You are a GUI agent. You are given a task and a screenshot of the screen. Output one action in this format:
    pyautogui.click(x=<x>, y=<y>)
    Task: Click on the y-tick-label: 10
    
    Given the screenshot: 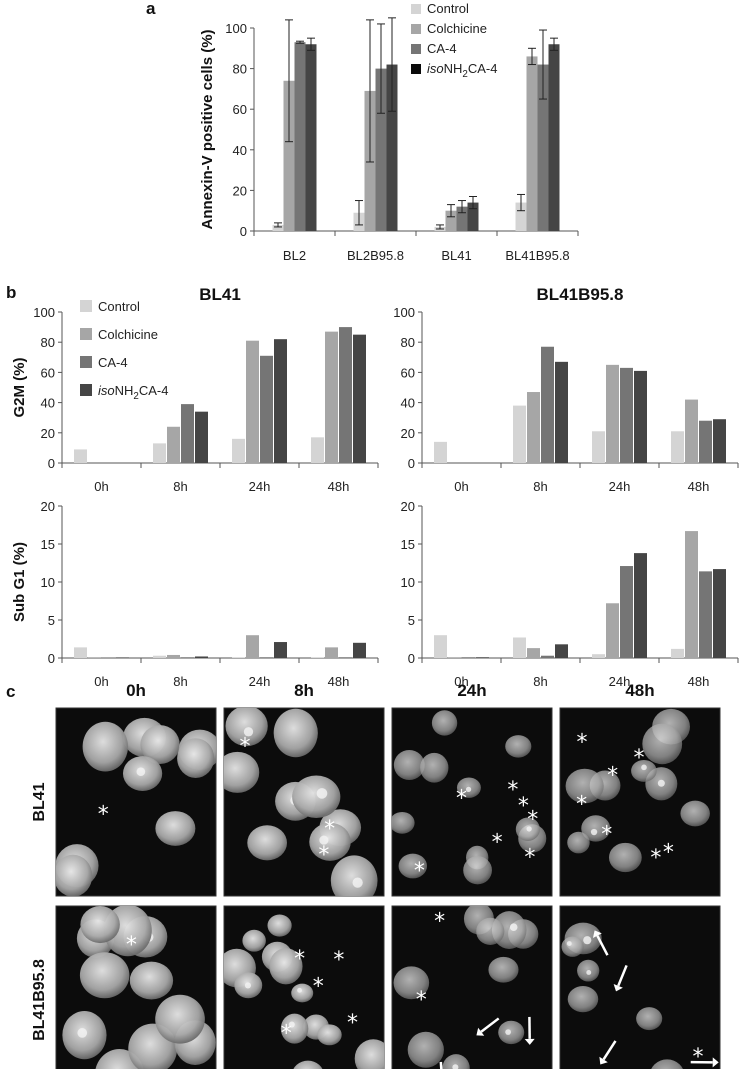 What is the action you would take?
    pyautogui.click(x=408, y=582)
    